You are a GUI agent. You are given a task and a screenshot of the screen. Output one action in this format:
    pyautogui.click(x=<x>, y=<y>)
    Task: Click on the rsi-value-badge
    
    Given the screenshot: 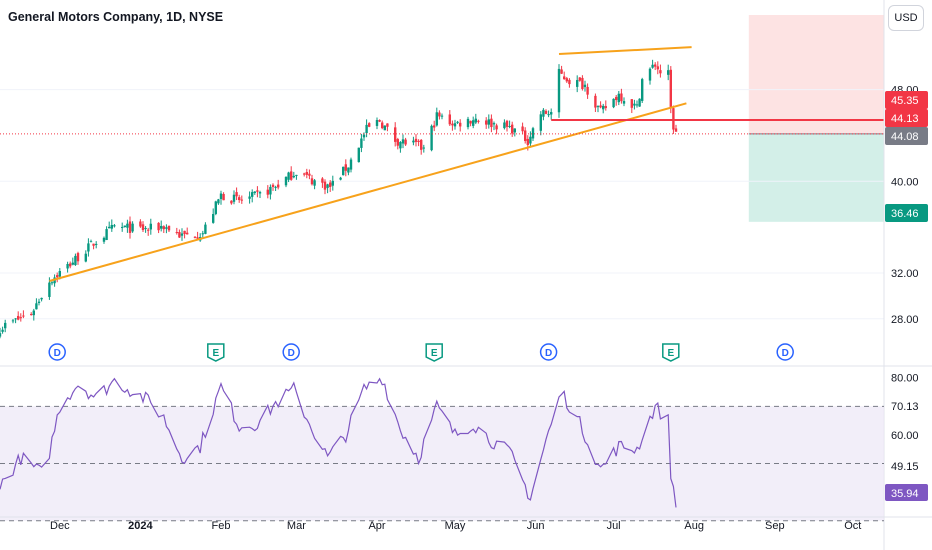 What is the action you would take?
    pyautogui.click(x=906, y=492)
    